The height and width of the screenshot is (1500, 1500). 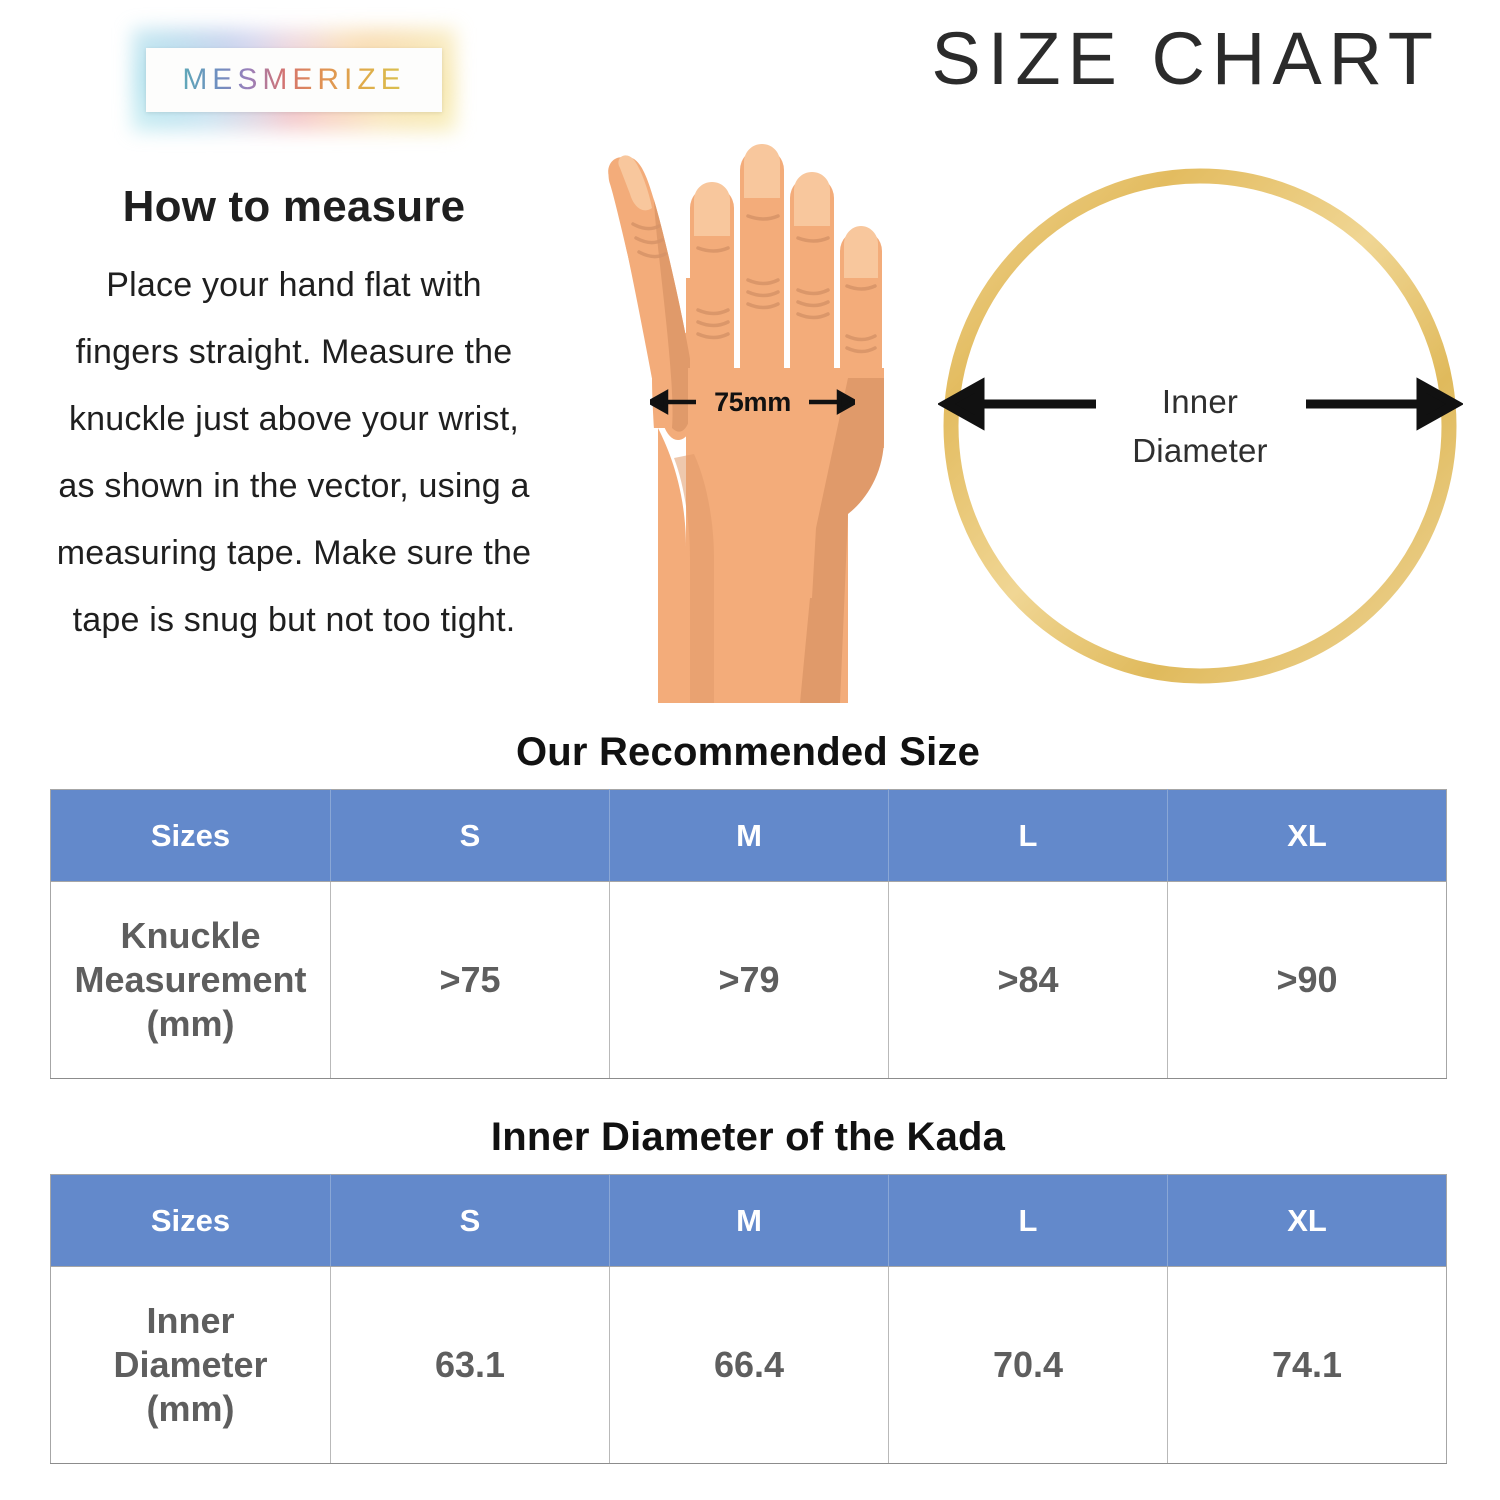 What do you see at coordinates (190, 835) in the screenshot?
I see `table-1-header-sizes: Sizes` at bounding box center [190, 835].